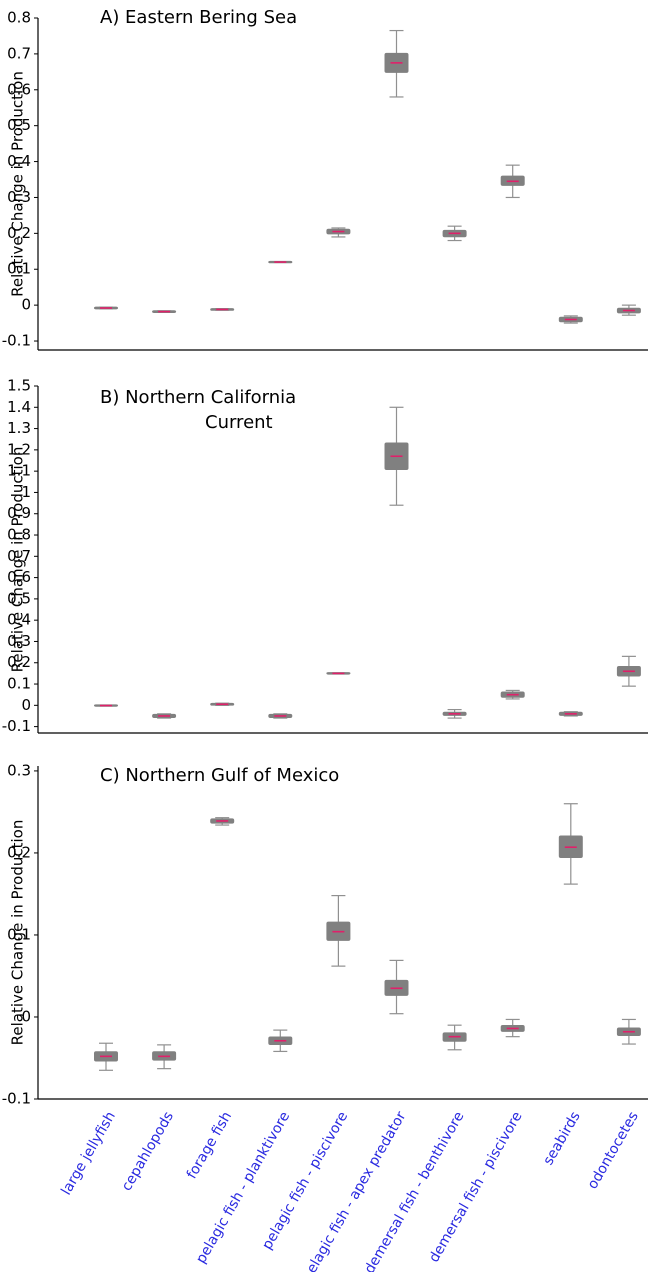  I want to click on x-tick-label: forage fish, so click(209, 1145).